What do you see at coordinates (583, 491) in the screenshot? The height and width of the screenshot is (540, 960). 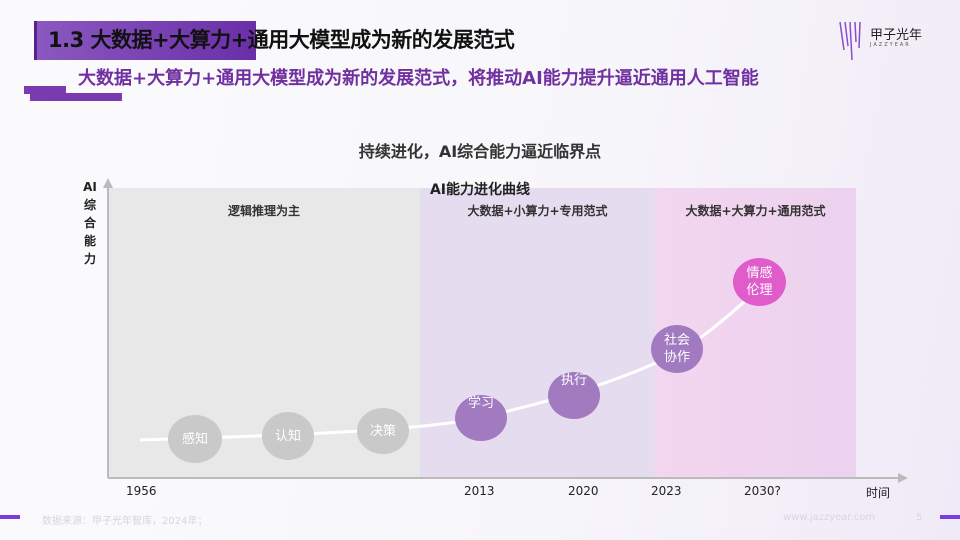 I see `year-label: 2020` at bounding box center [583, 491].